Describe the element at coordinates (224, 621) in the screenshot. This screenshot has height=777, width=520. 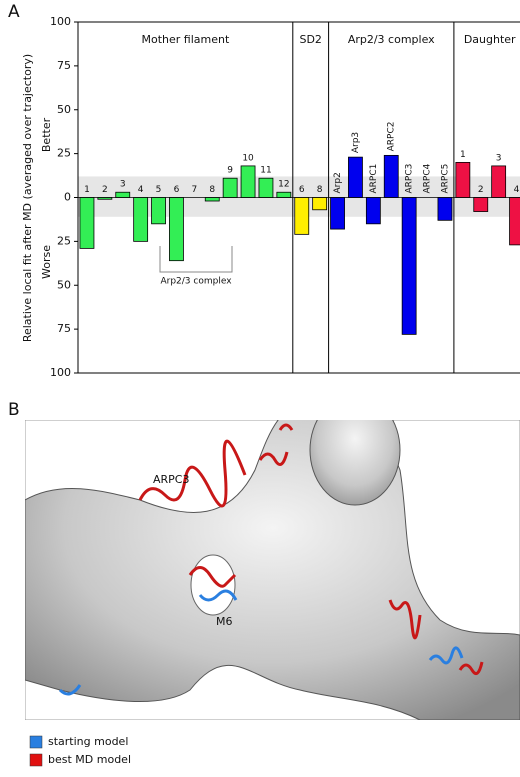
I see `map-annotation: M6` at that location.